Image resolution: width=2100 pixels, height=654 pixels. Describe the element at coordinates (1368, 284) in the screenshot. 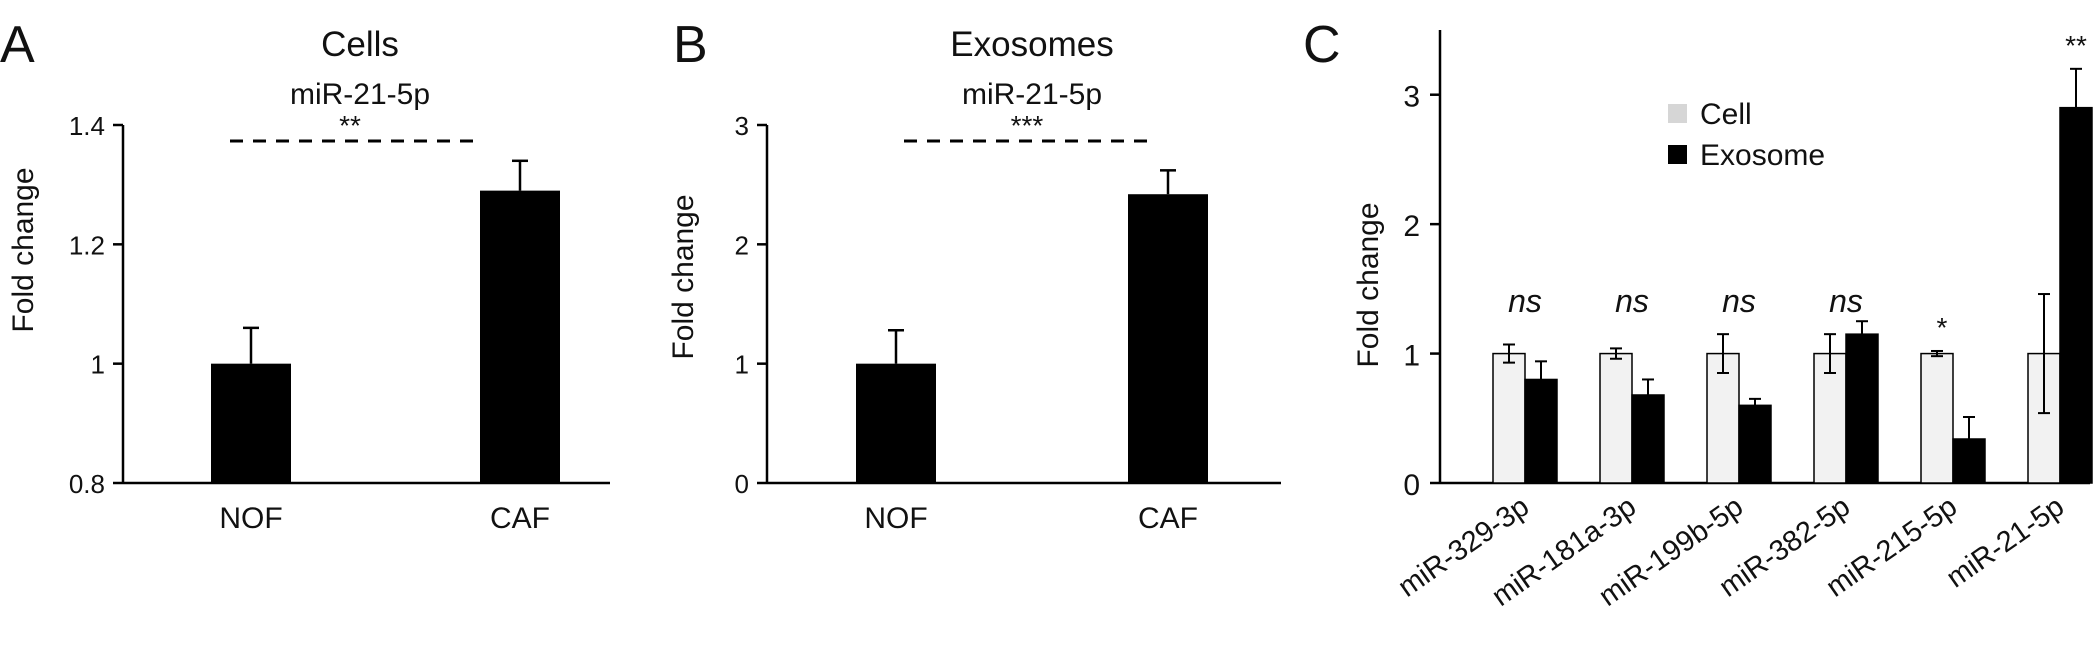

I see `panel-c-ylabel: Fold change` at that location.